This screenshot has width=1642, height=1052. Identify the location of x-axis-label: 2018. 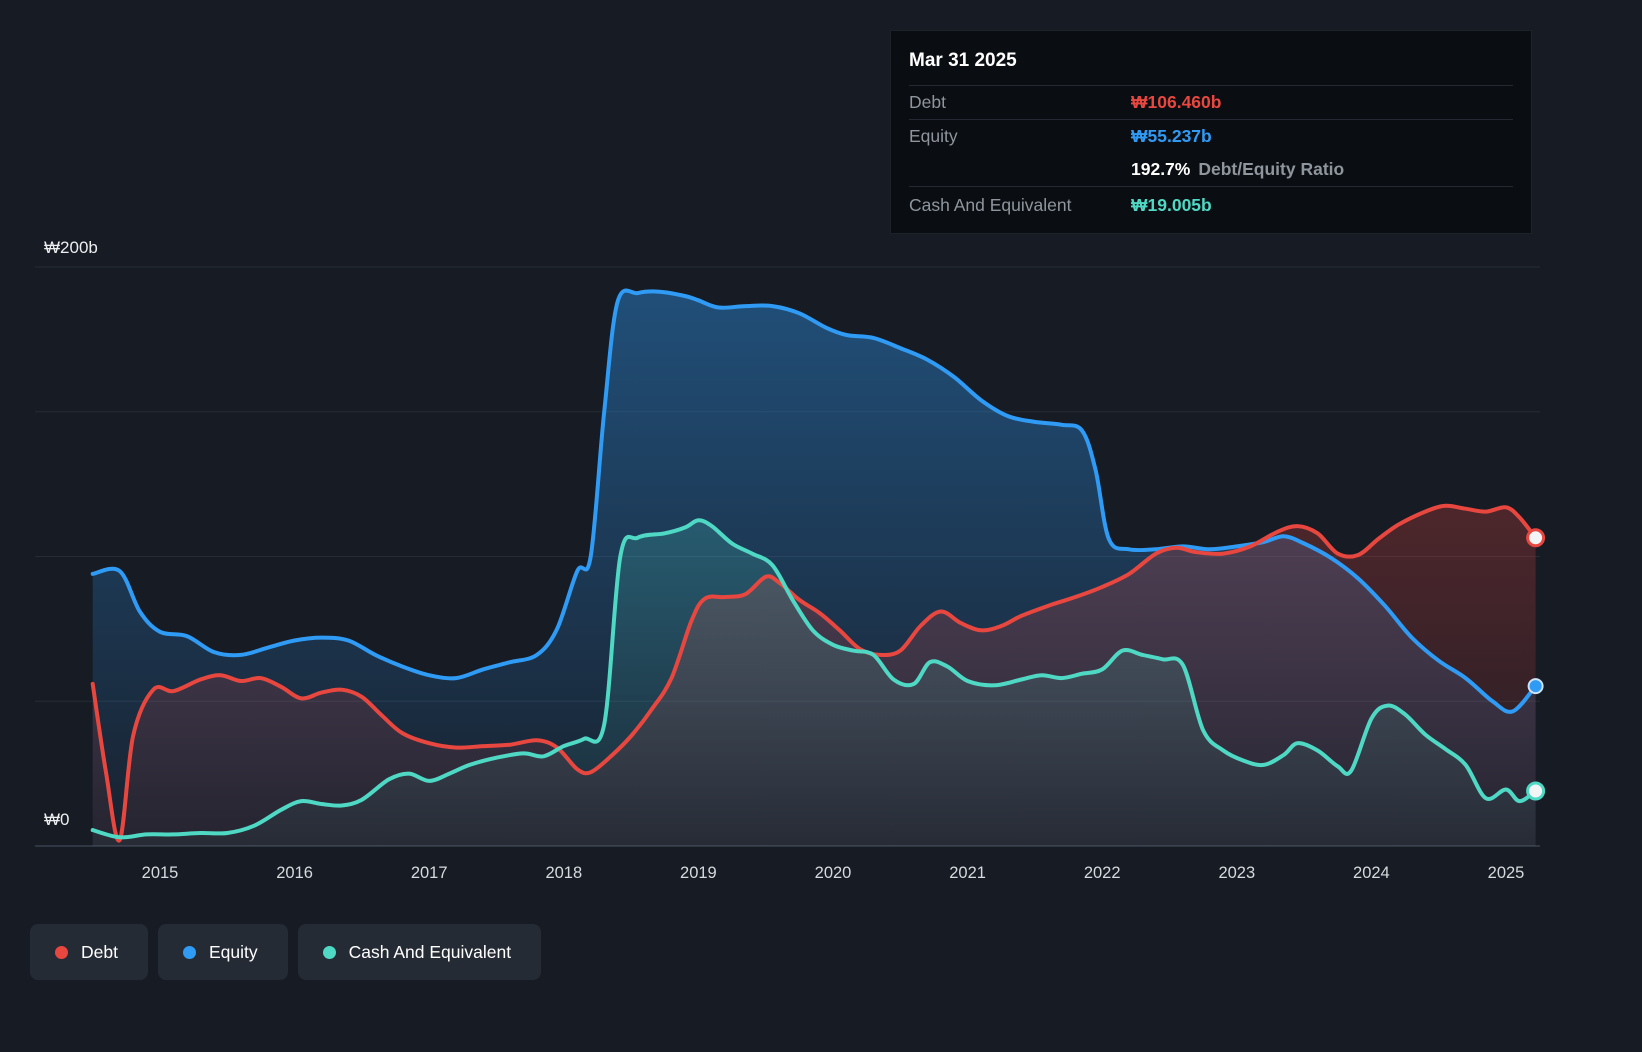
(563, 873).